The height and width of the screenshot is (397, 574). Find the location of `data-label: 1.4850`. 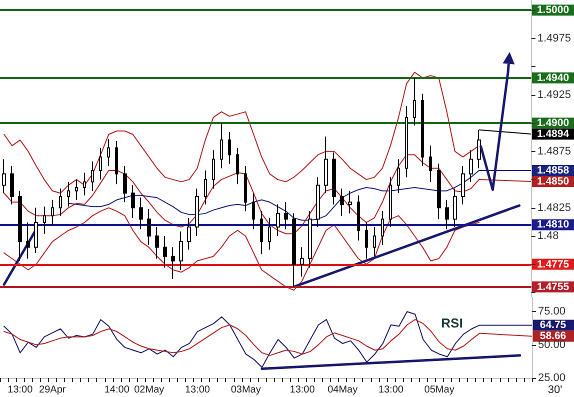

data-label: 1.4850 is located at coordinates (553, 182).